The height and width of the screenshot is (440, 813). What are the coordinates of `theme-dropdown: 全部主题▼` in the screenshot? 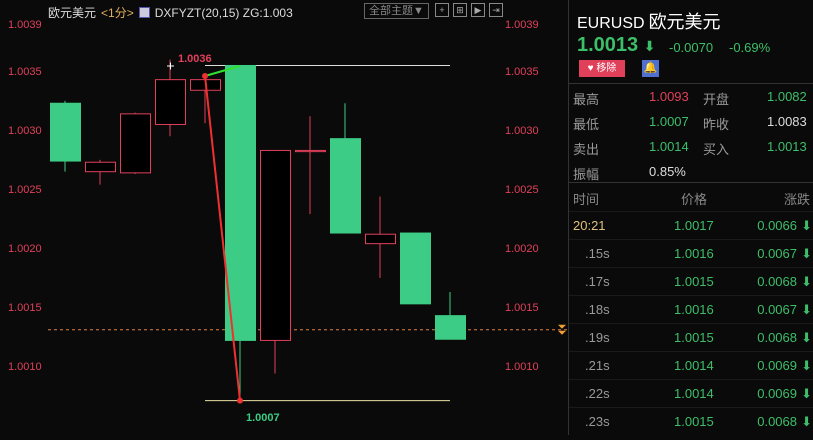 It's located at (396, 11).